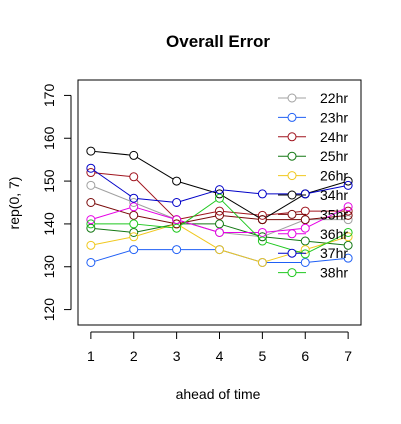 This screenshot has width=401, height=424. I want to click on x-tick-label: 1, so click(91, 356).